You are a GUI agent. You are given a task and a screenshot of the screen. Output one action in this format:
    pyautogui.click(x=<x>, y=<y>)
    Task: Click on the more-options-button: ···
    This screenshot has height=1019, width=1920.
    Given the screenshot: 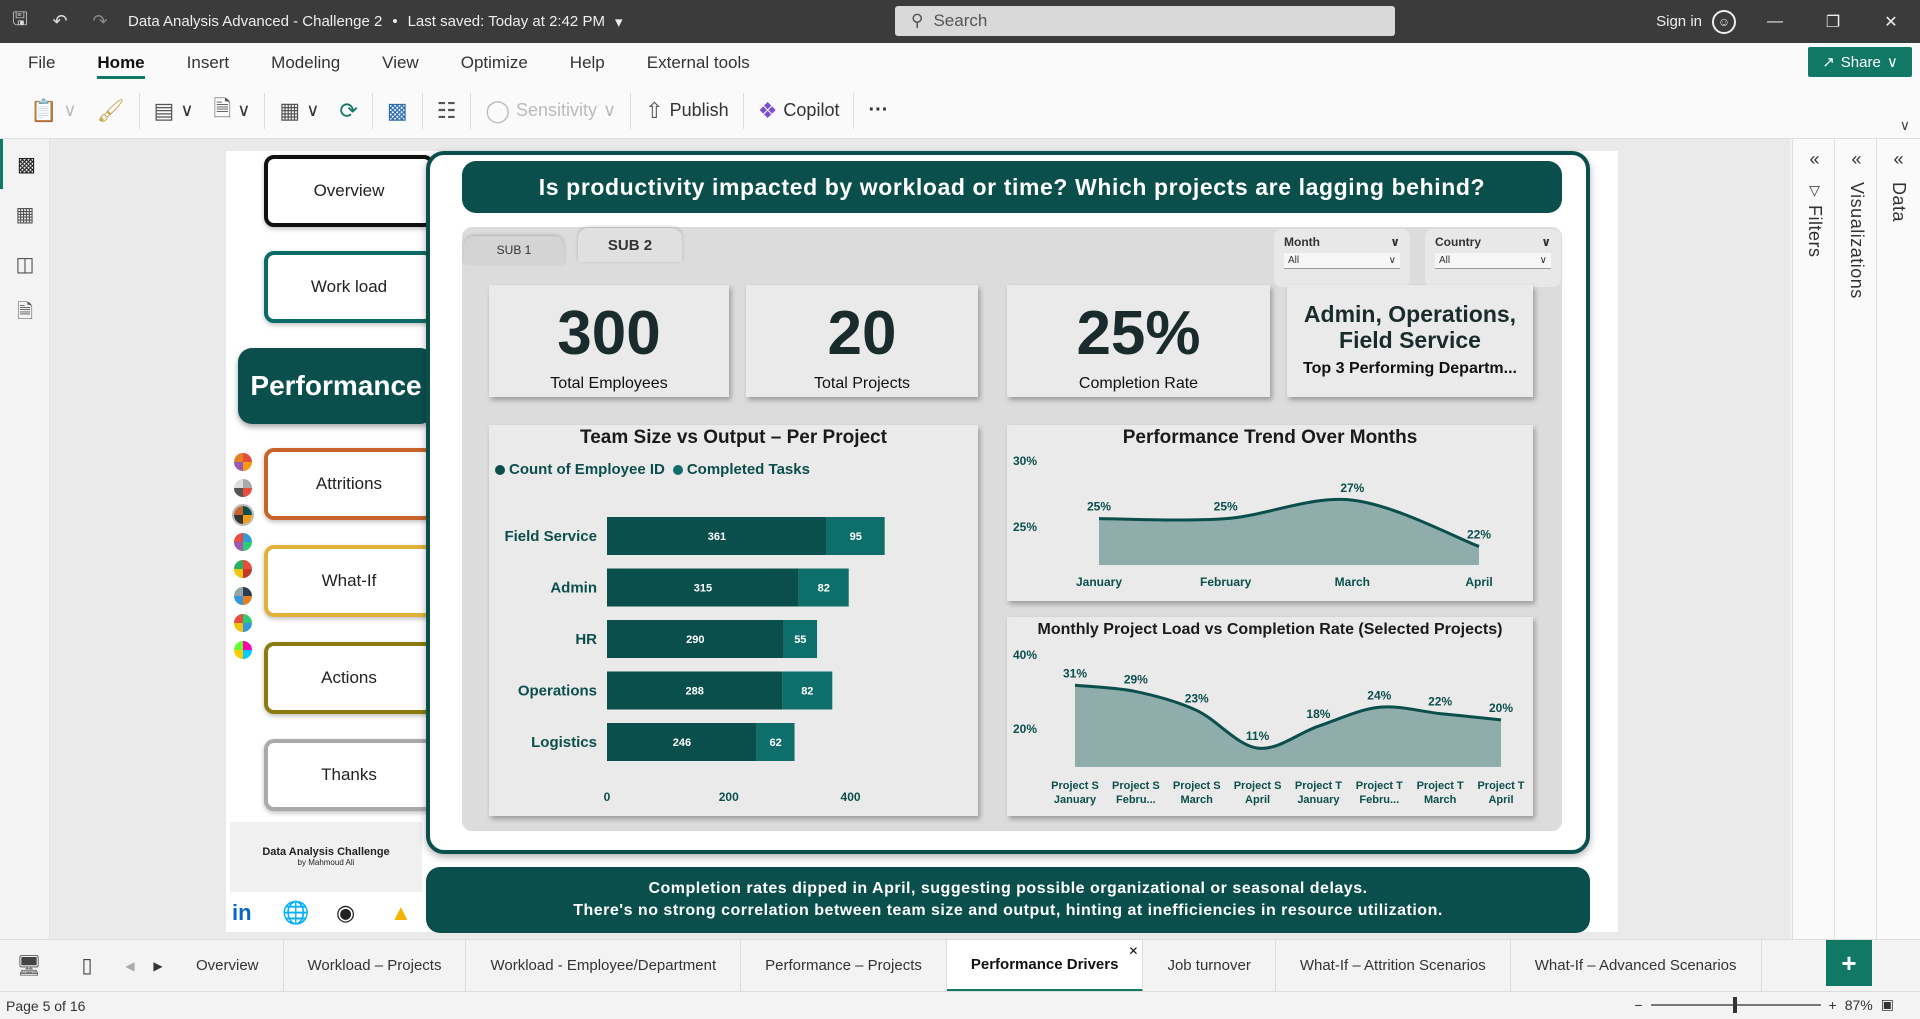 What is the action you would take?
    pyautogui.click(x=878, y=110)
    